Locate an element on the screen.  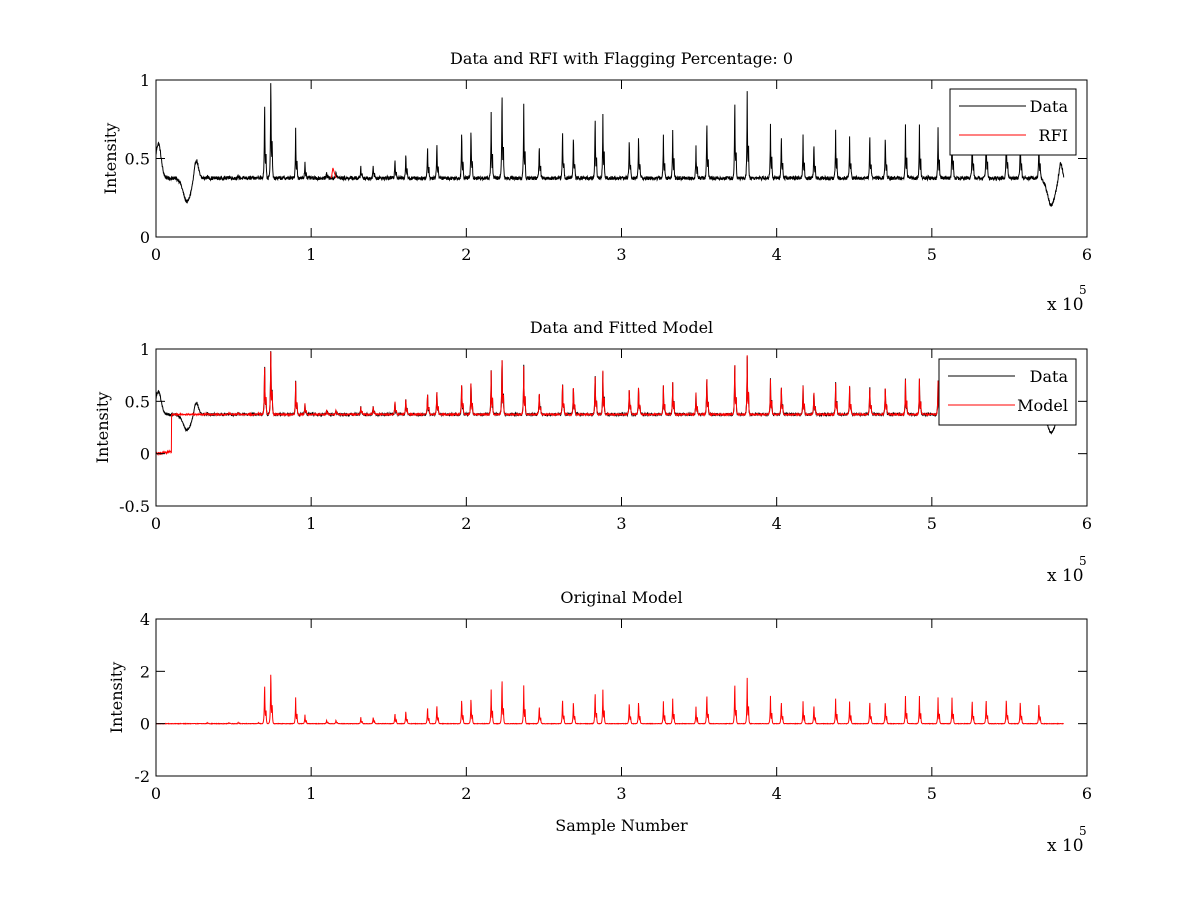
y-tick-label: 4 is located at coordinates (145, 619).